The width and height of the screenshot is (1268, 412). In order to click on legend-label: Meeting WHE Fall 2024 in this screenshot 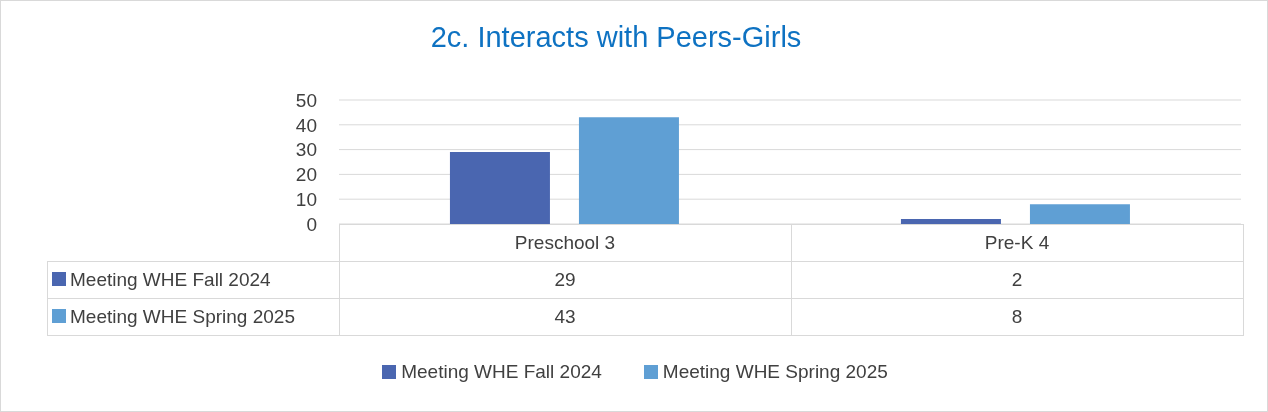, I will do `click(501, 372)`.